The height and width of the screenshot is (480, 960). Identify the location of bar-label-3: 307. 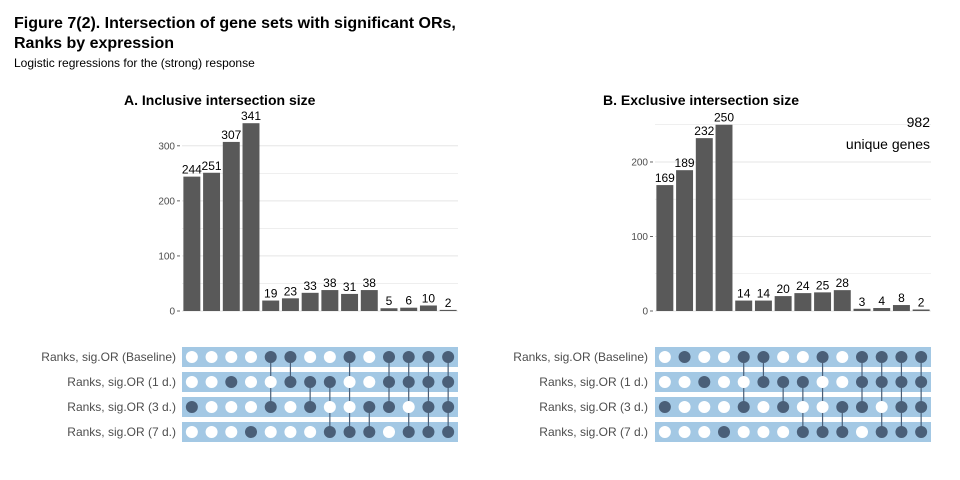
(231, 135).